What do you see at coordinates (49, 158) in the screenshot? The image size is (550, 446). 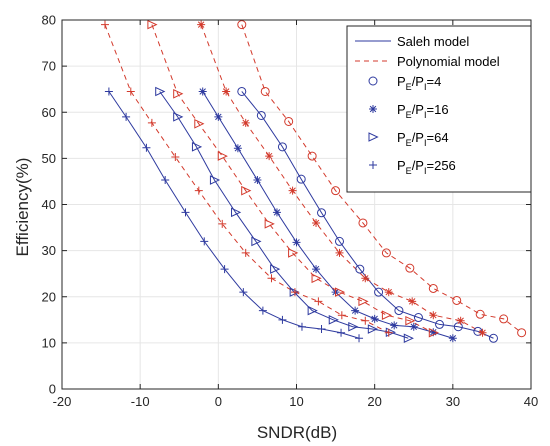 I see `y-tick-label: 50` at bounding box center [49, 158].